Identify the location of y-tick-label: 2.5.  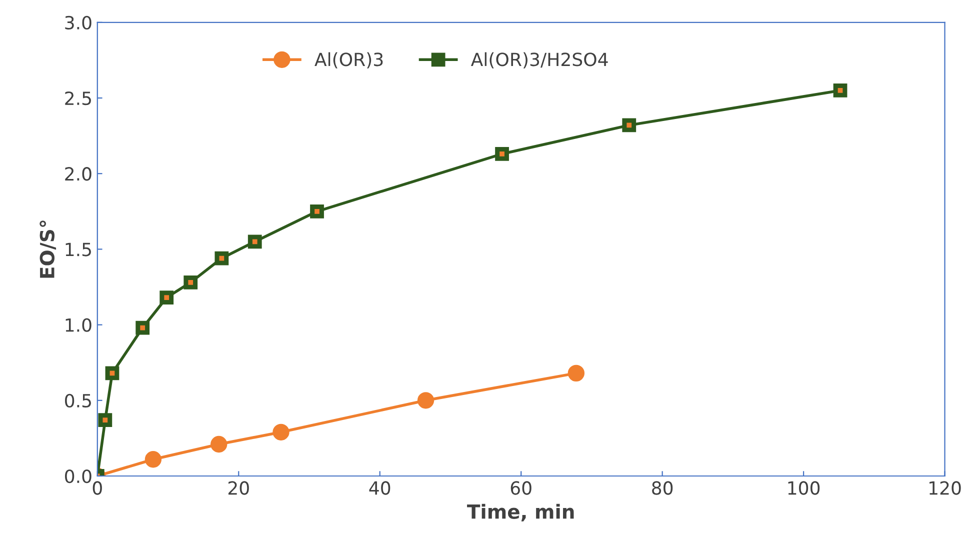
(78, 98).